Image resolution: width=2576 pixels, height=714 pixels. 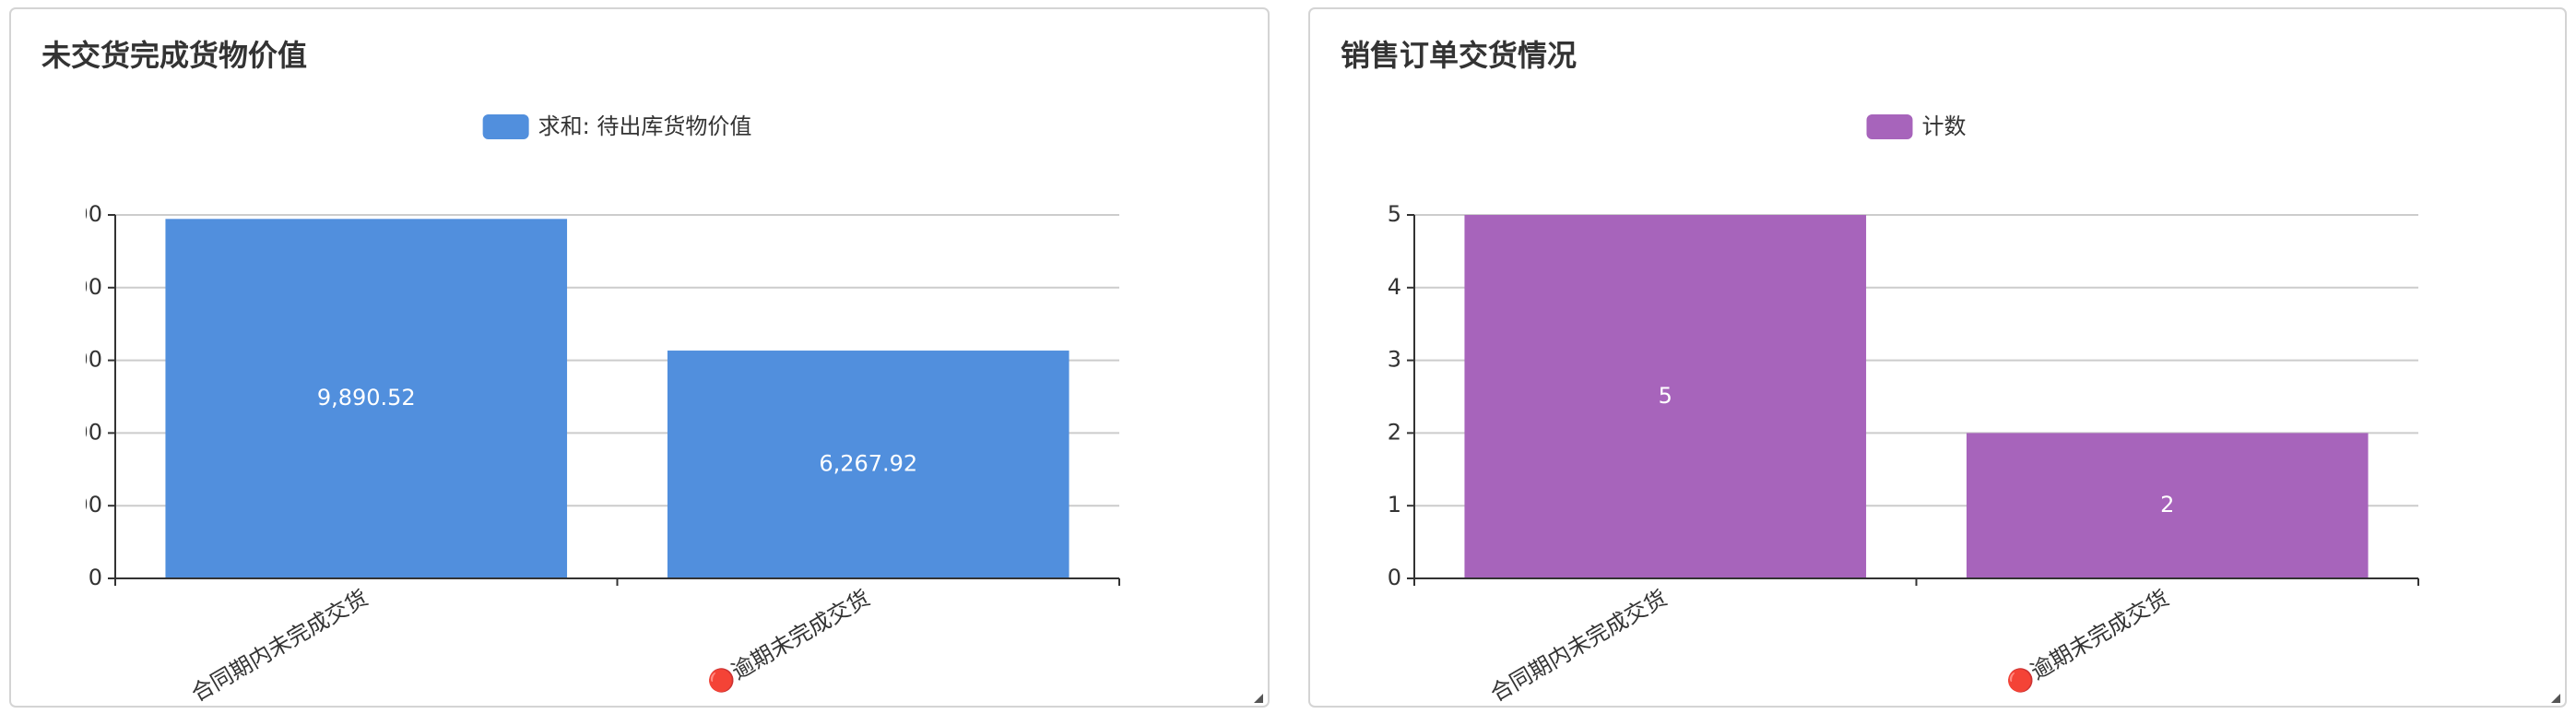 I want to click on value-label: 9,890.52, so click(x=366, y=398).